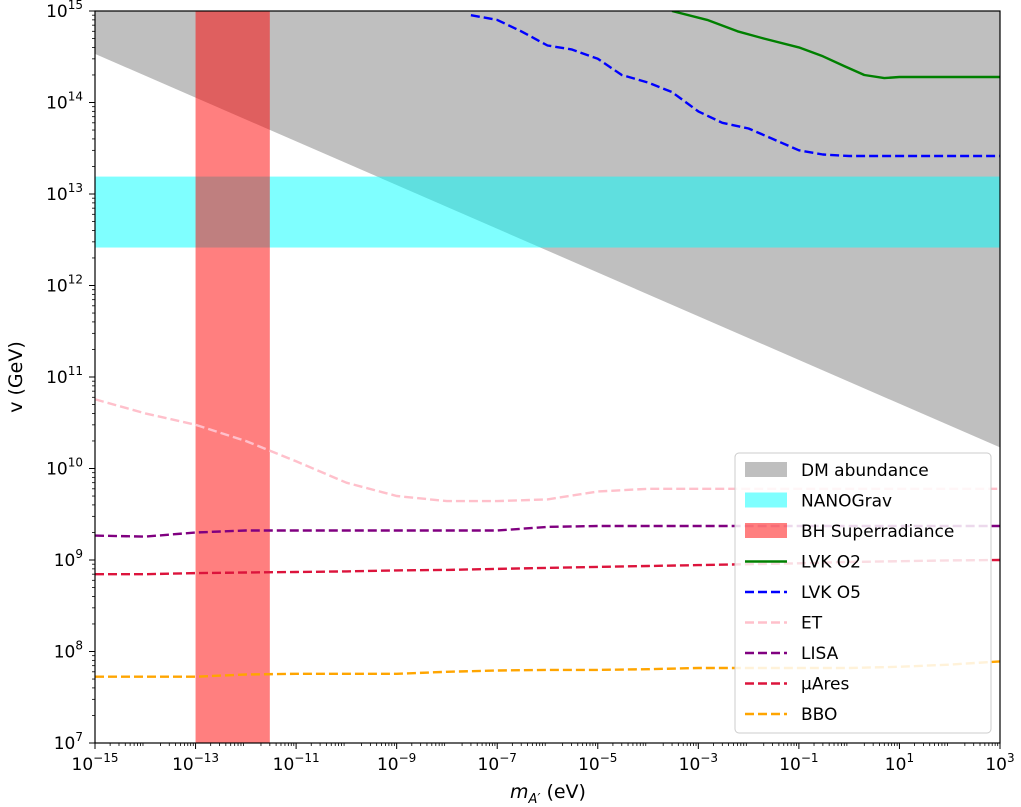  I want to click on legend-lisa-label: LISA, so click(820, 654).